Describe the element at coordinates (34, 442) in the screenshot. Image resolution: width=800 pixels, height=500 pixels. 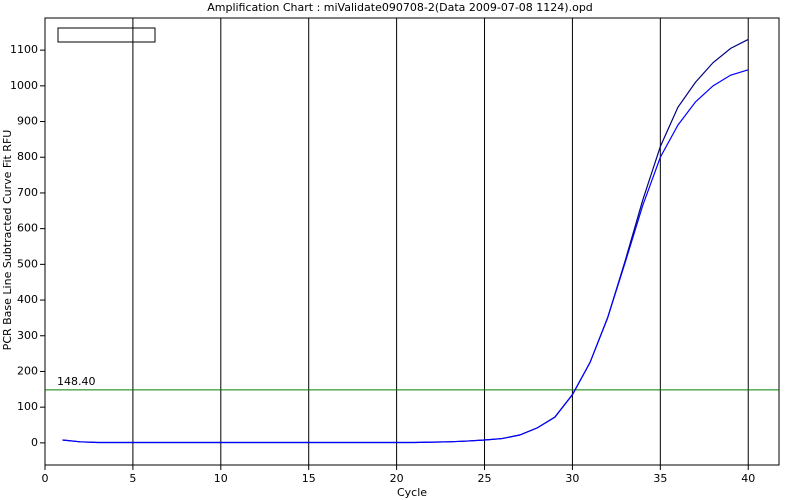
I see `y-tick-label: 0` at that location.